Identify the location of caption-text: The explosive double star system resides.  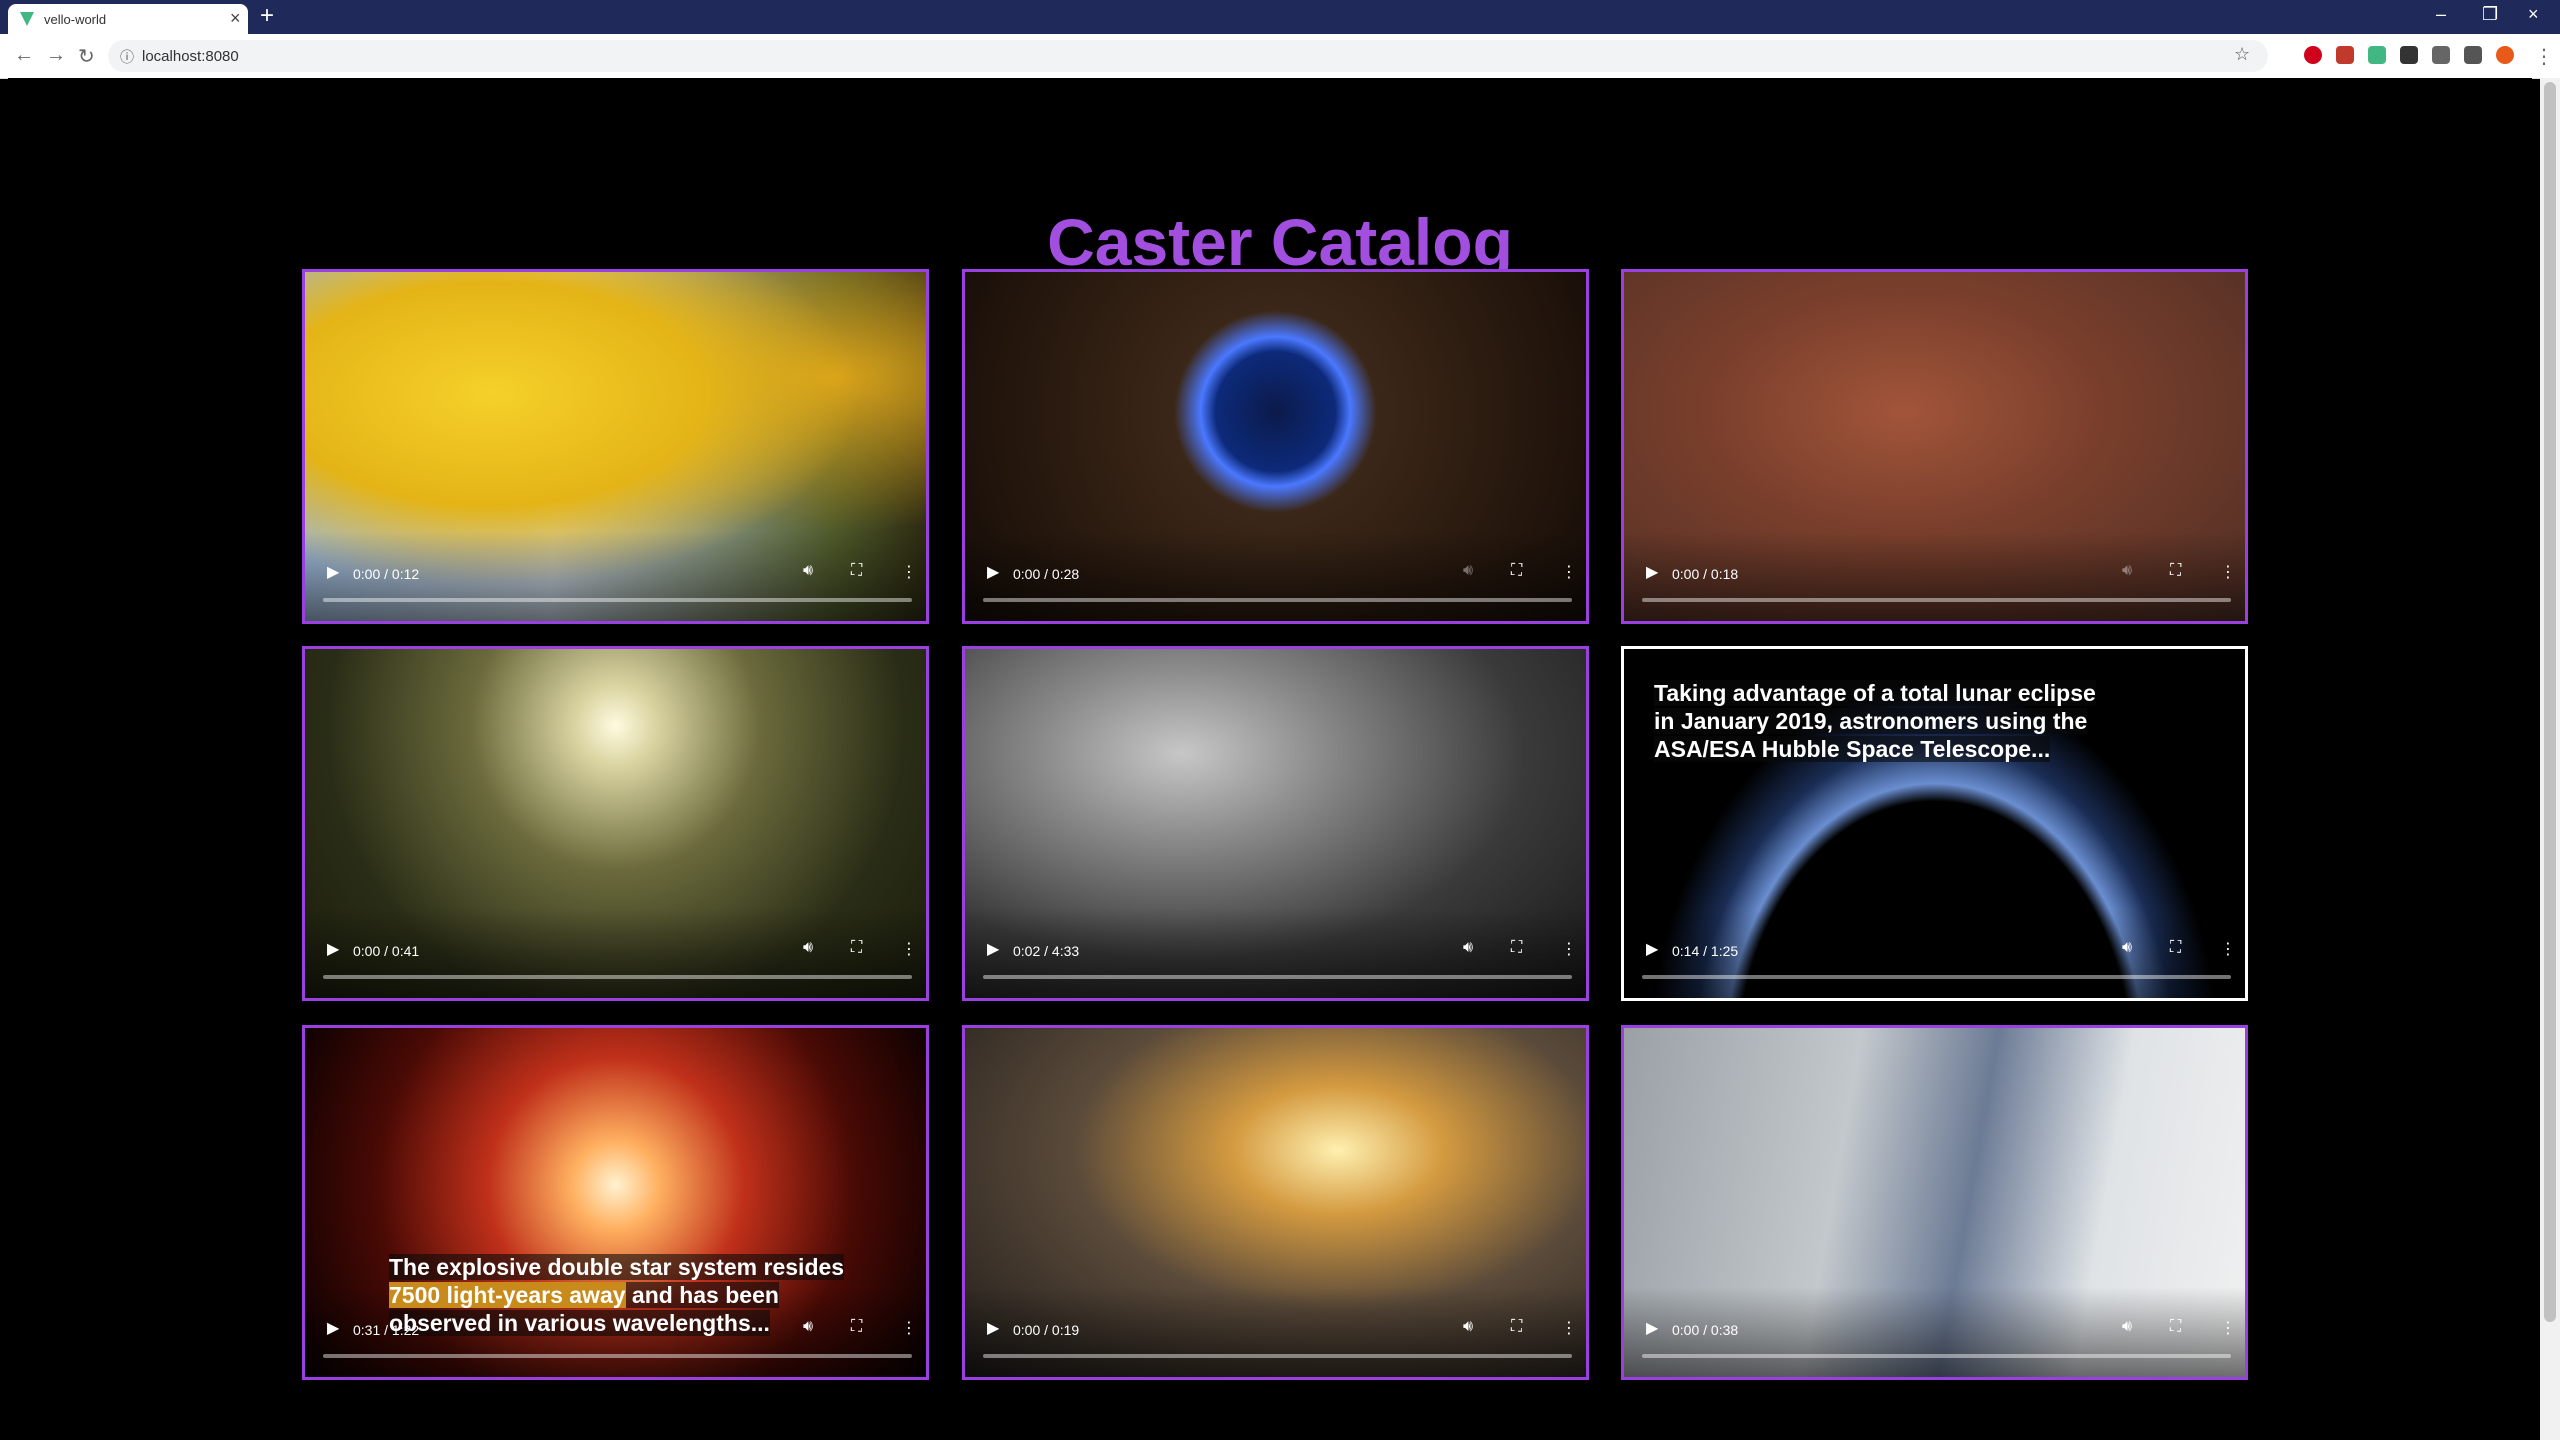
(617, 1267).